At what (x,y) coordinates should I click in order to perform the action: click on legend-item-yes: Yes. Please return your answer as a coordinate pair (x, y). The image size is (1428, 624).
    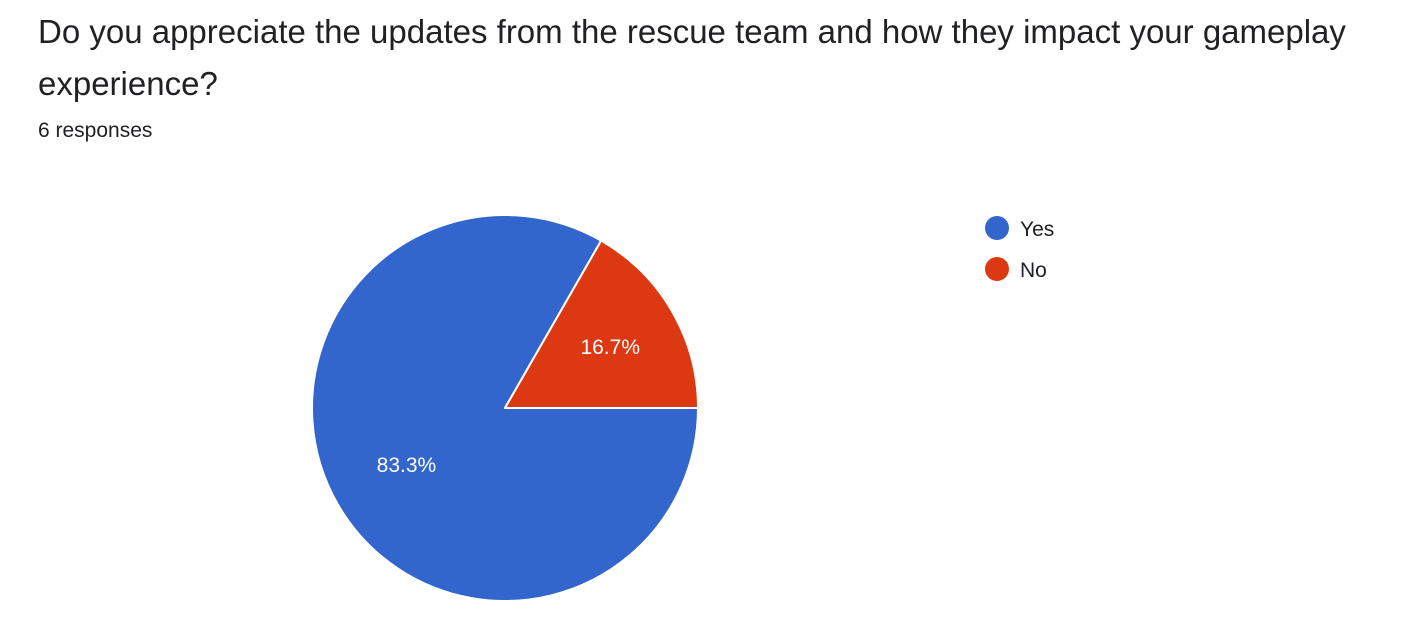
    Looking at the image, I should click on (1019, 228).